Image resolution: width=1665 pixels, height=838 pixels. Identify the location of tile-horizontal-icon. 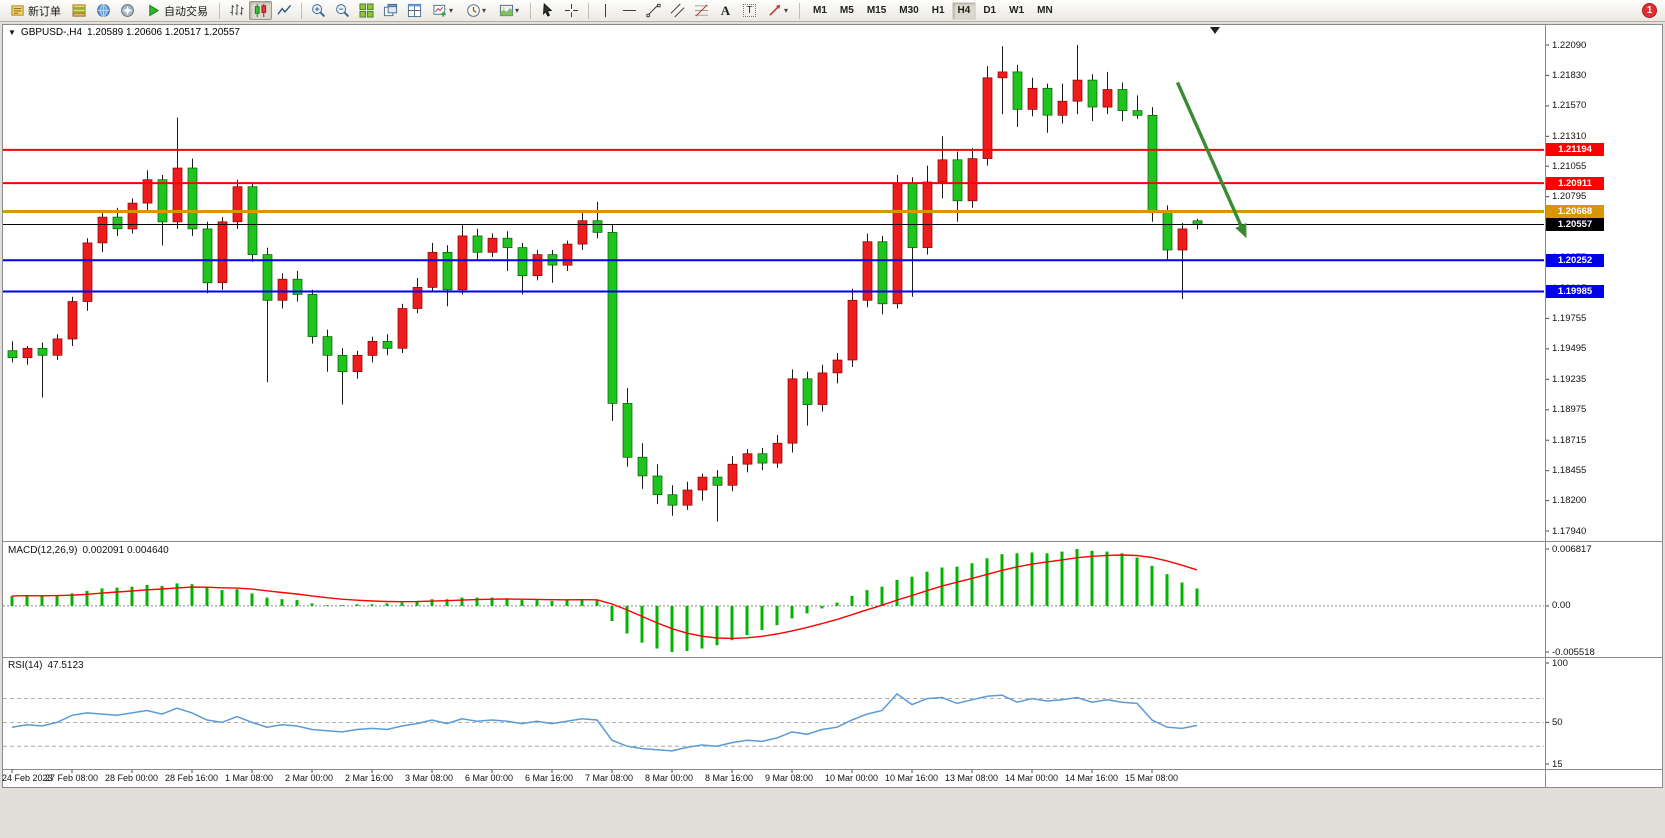
(414, 10).